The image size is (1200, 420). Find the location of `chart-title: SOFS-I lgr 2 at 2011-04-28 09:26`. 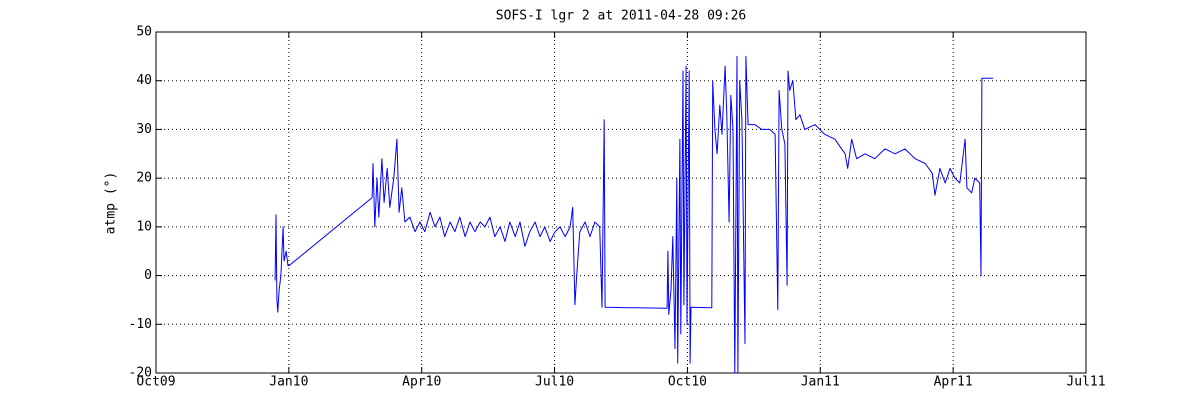

chart-title: SOFS-I lgr 2 at 2011-04-28 09:26 is located at coordinates (621, 16).